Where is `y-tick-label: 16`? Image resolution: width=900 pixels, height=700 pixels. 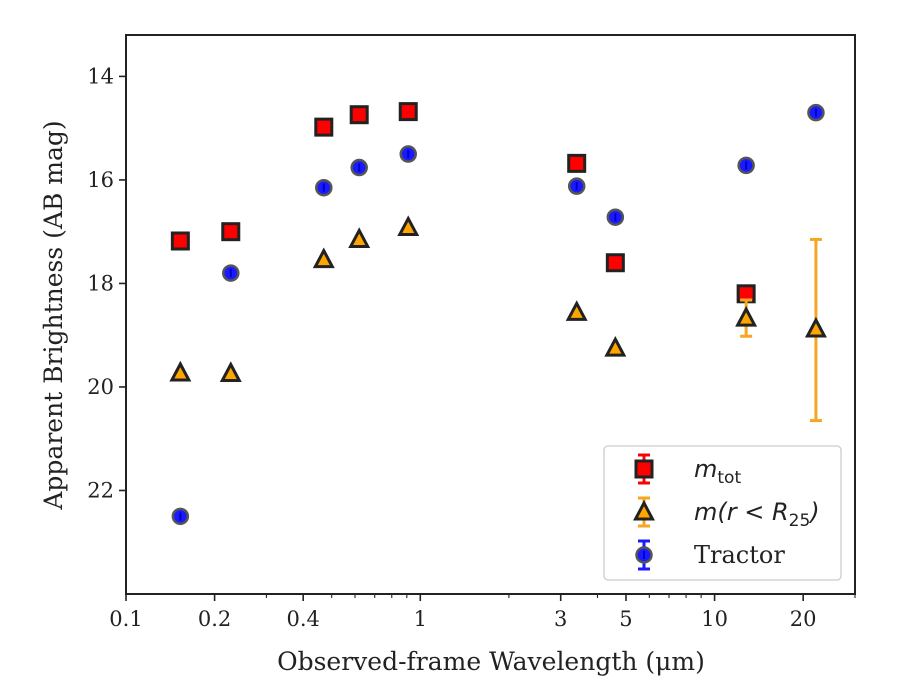
y-tick-label: 16 is located at coordinates (100, 180).